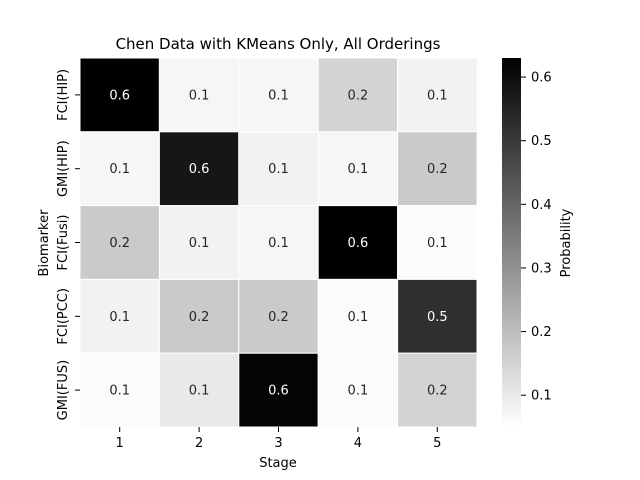  I want to click on y-tick-label: FCI(Fusi), so click(63, 243).